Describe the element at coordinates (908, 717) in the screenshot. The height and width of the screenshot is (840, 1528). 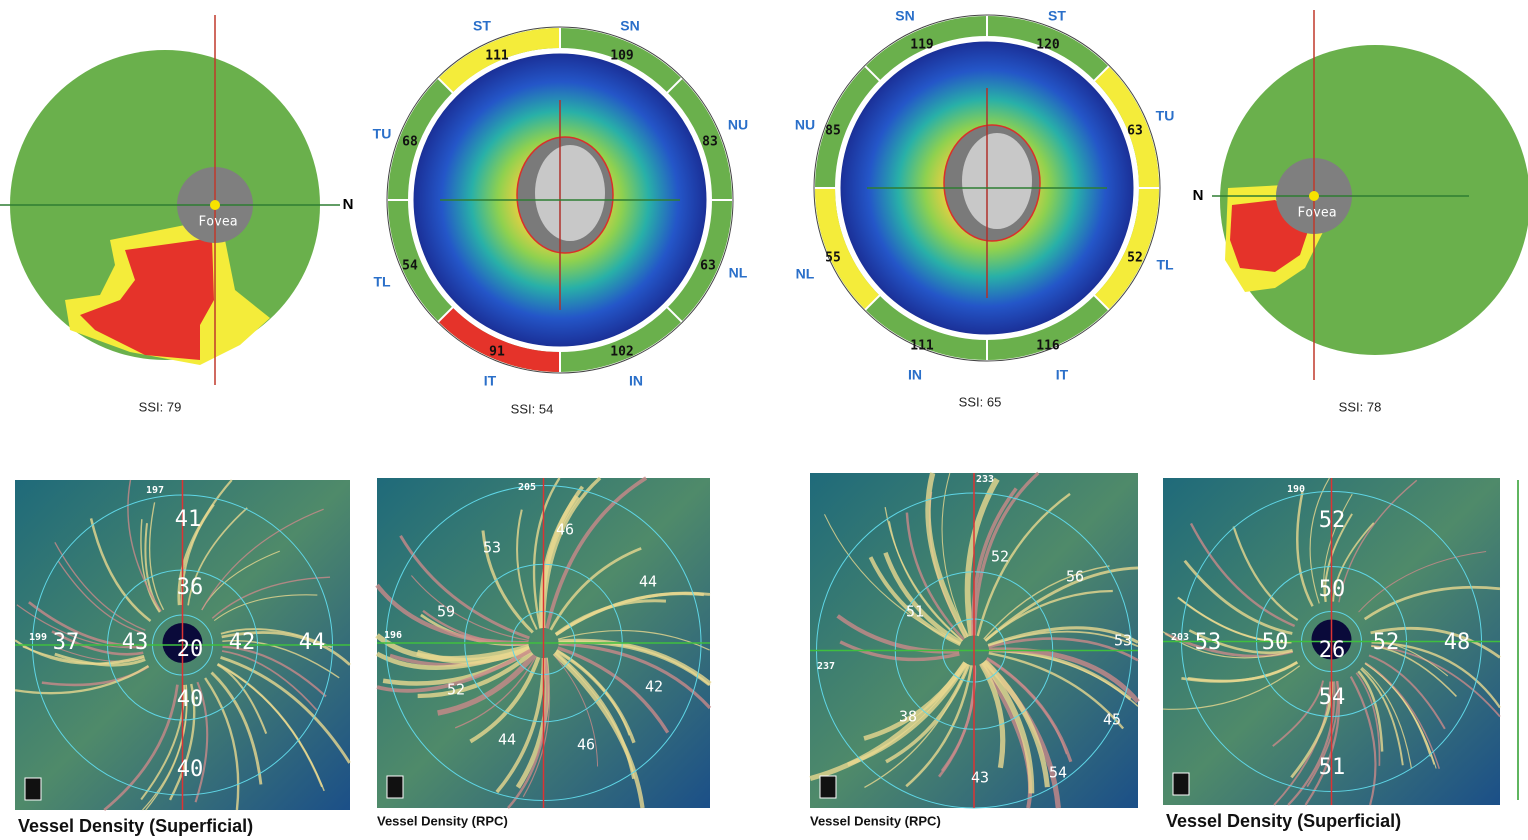
I see `density-value: 38` at that location.